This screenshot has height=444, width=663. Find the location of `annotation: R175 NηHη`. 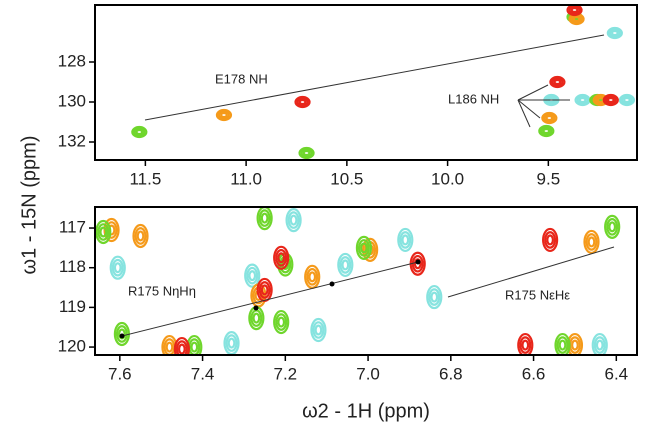

annotation: R175 NηHη is located at coordinates (162, 290).